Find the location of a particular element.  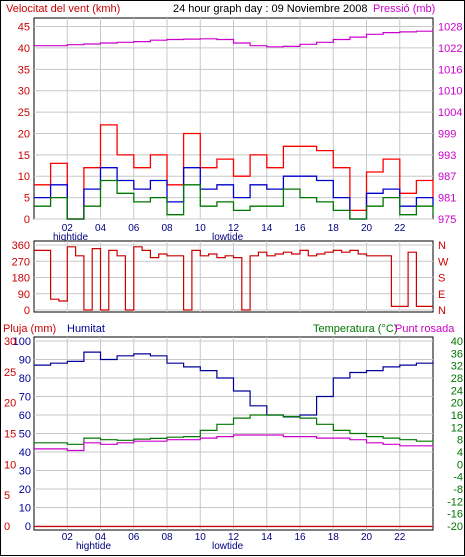

x-tick-label: 18 is located at coordinates (334, 537).